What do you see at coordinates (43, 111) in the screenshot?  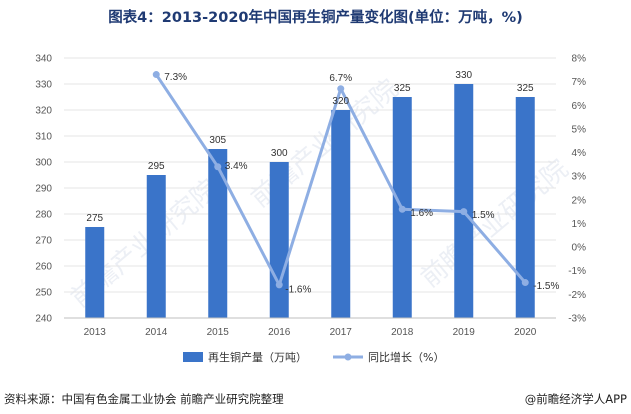 I see `left-tick-label: 320` at bounding box center [43, 111].